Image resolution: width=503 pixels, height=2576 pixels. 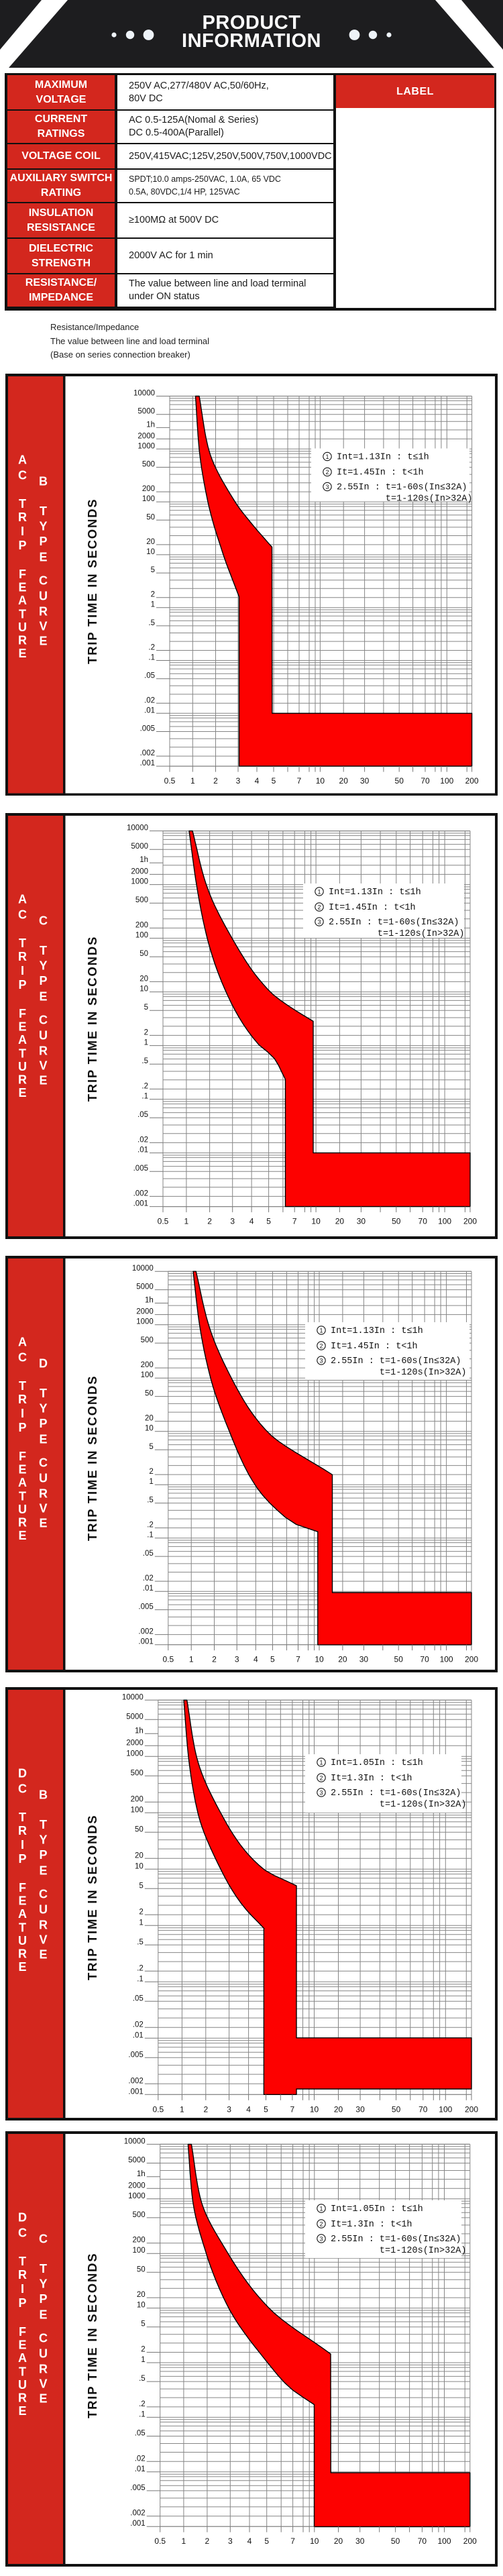 I want to click on svg-text: 4, so click(x=251, y=1221).